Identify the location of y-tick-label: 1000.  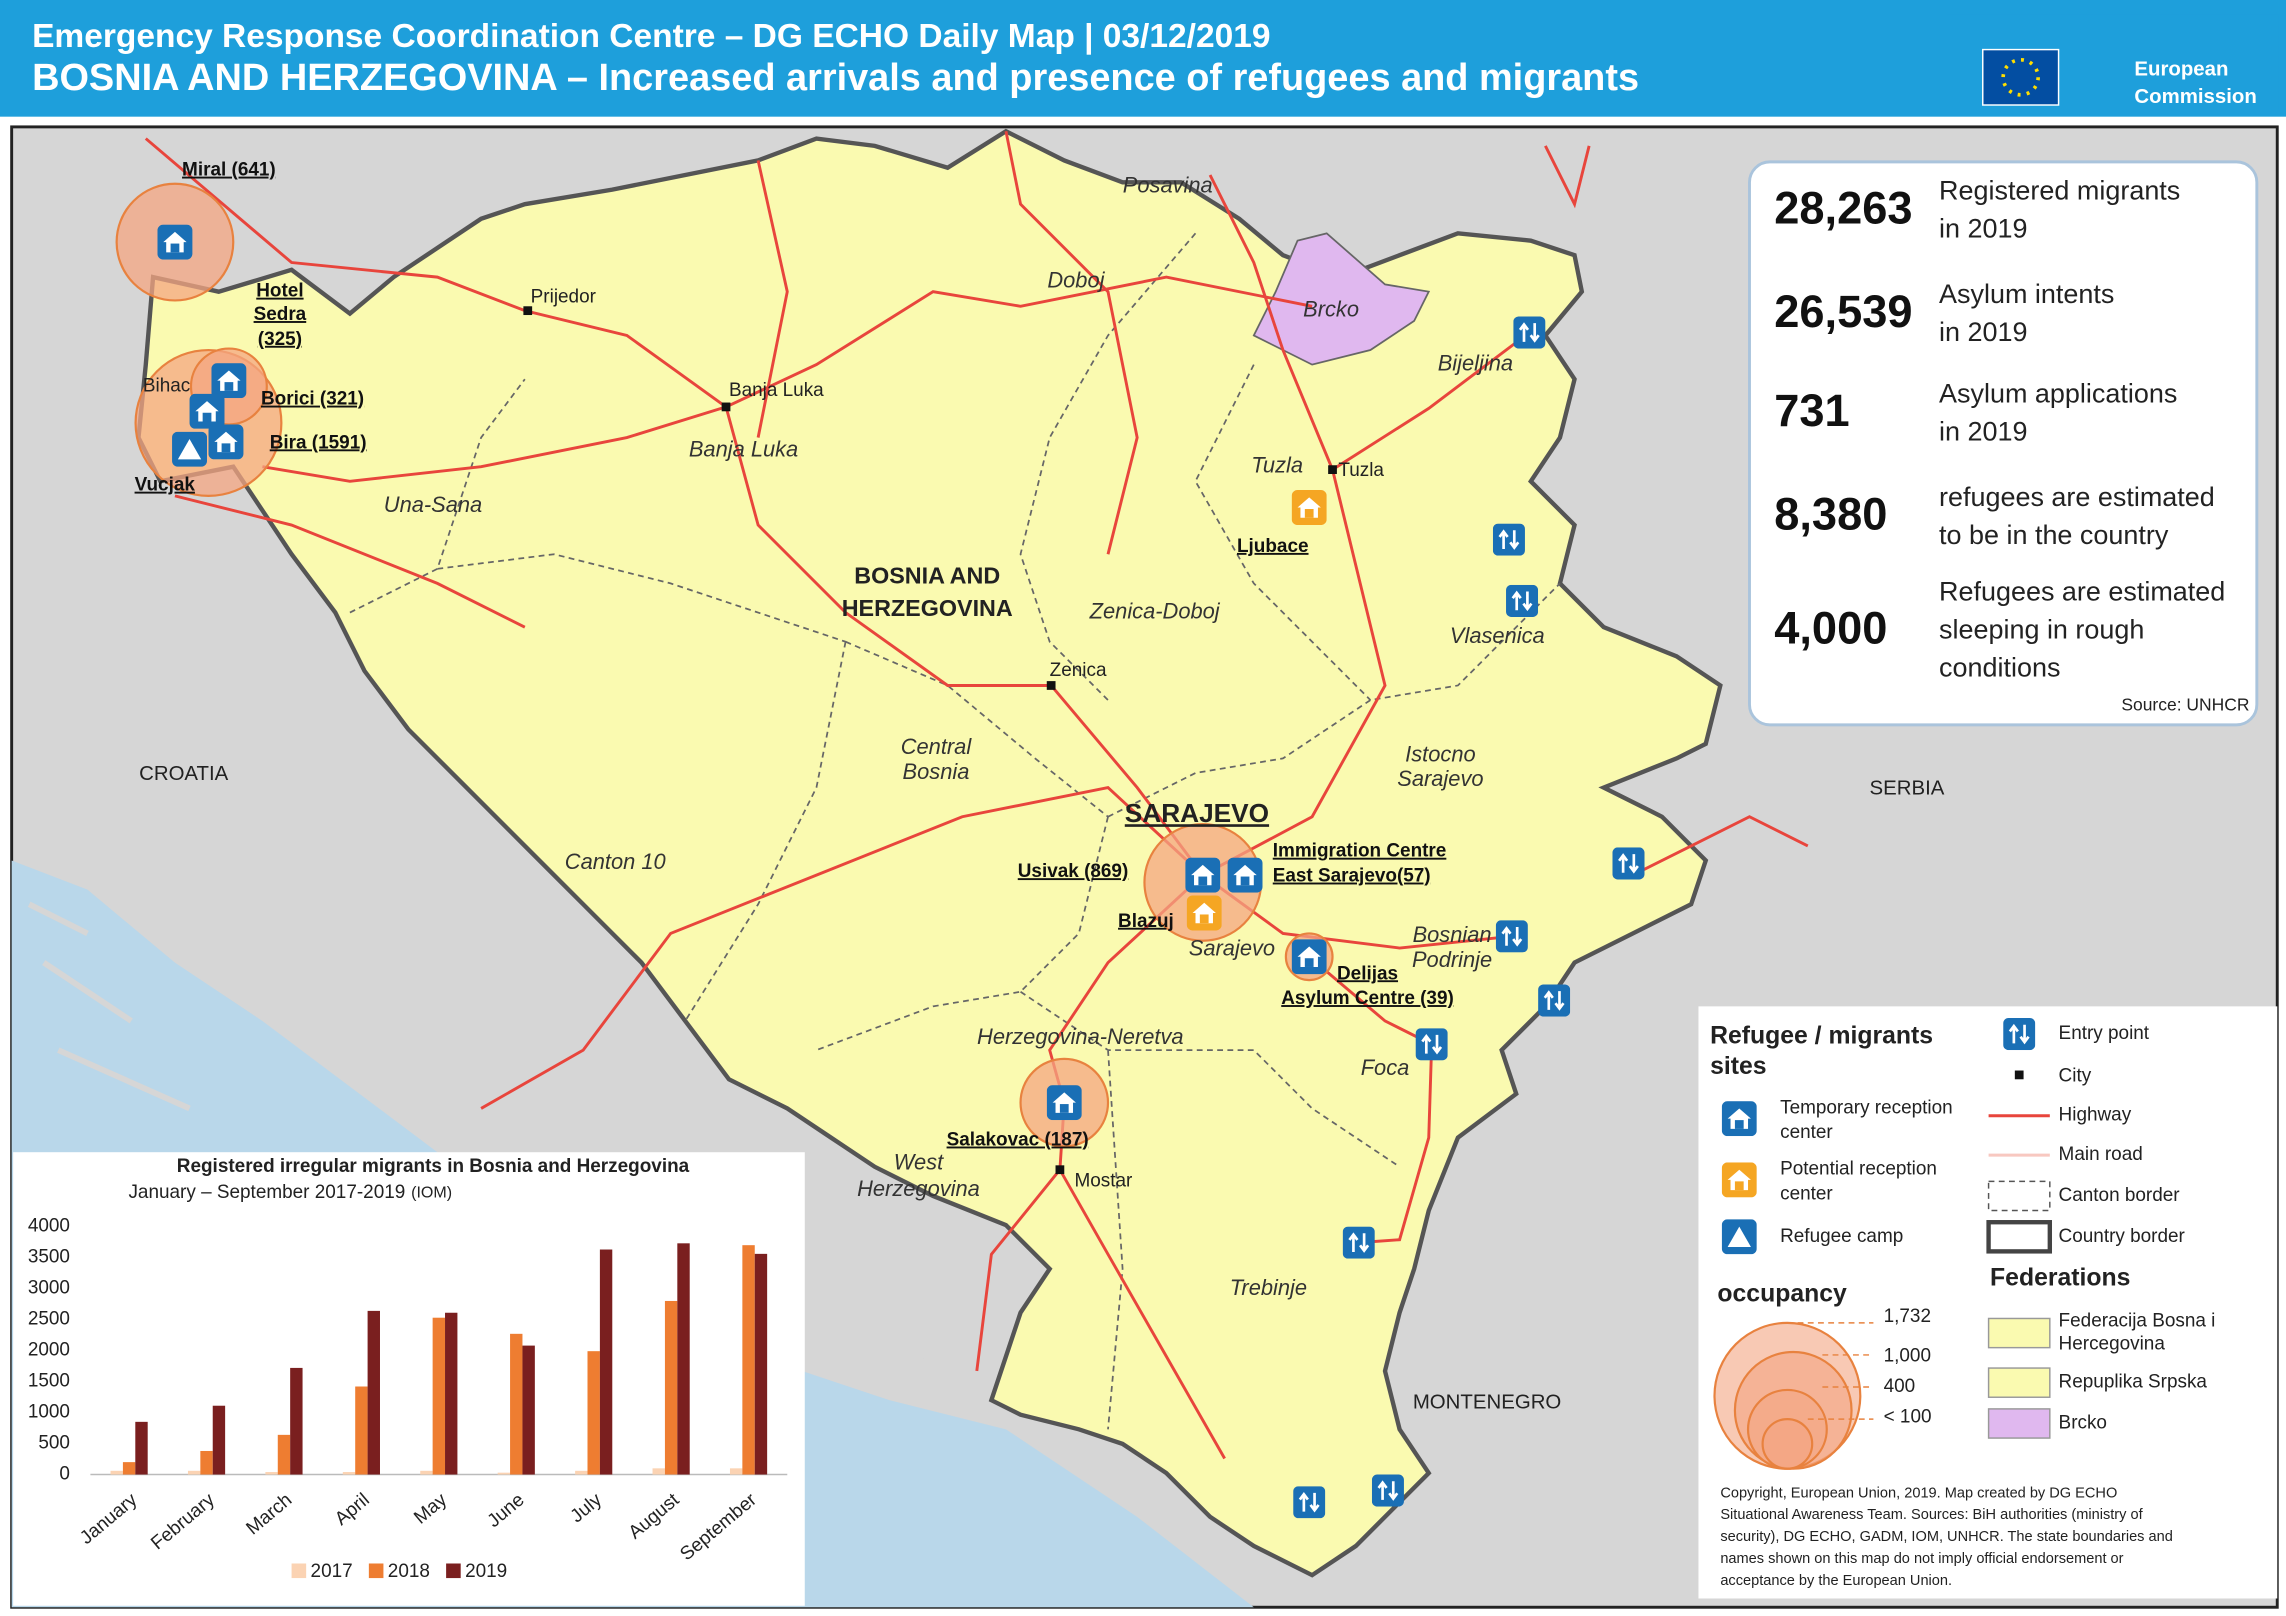
(49, 1412).